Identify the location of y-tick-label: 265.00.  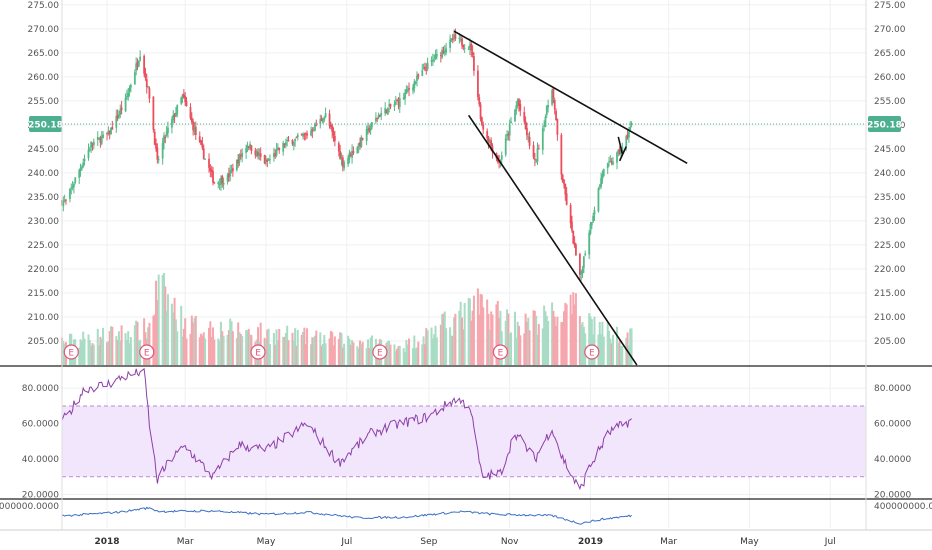
(44, 54).